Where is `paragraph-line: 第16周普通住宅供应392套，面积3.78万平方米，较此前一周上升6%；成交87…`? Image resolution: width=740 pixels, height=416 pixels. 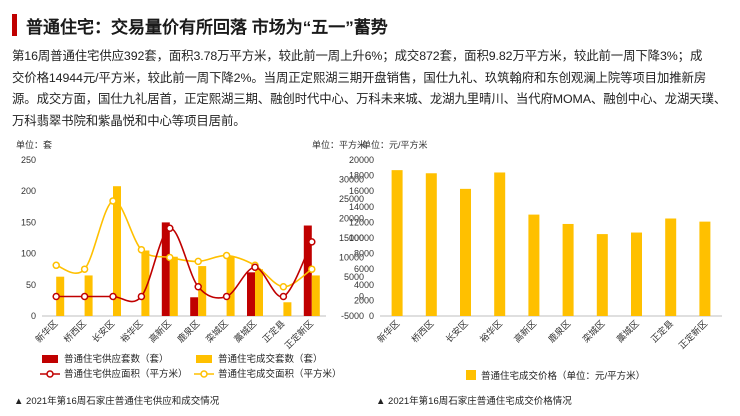
paragraph-line: 第16周普通住宅供应392套，面积3.78万平方米，较此前一周上升6%；成交87… is located at coordinates (357, 56).